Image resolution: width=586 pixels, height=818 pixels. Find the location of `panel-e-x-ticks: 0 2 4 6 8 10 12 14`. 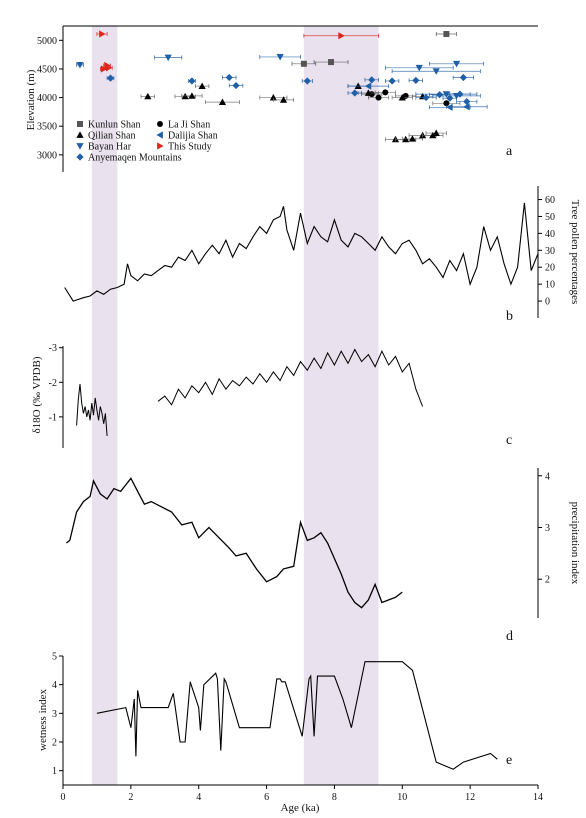

panel-e-x-ticks: 0 2 4 6 8 10 12 14 is located at coordinates (302, 794).